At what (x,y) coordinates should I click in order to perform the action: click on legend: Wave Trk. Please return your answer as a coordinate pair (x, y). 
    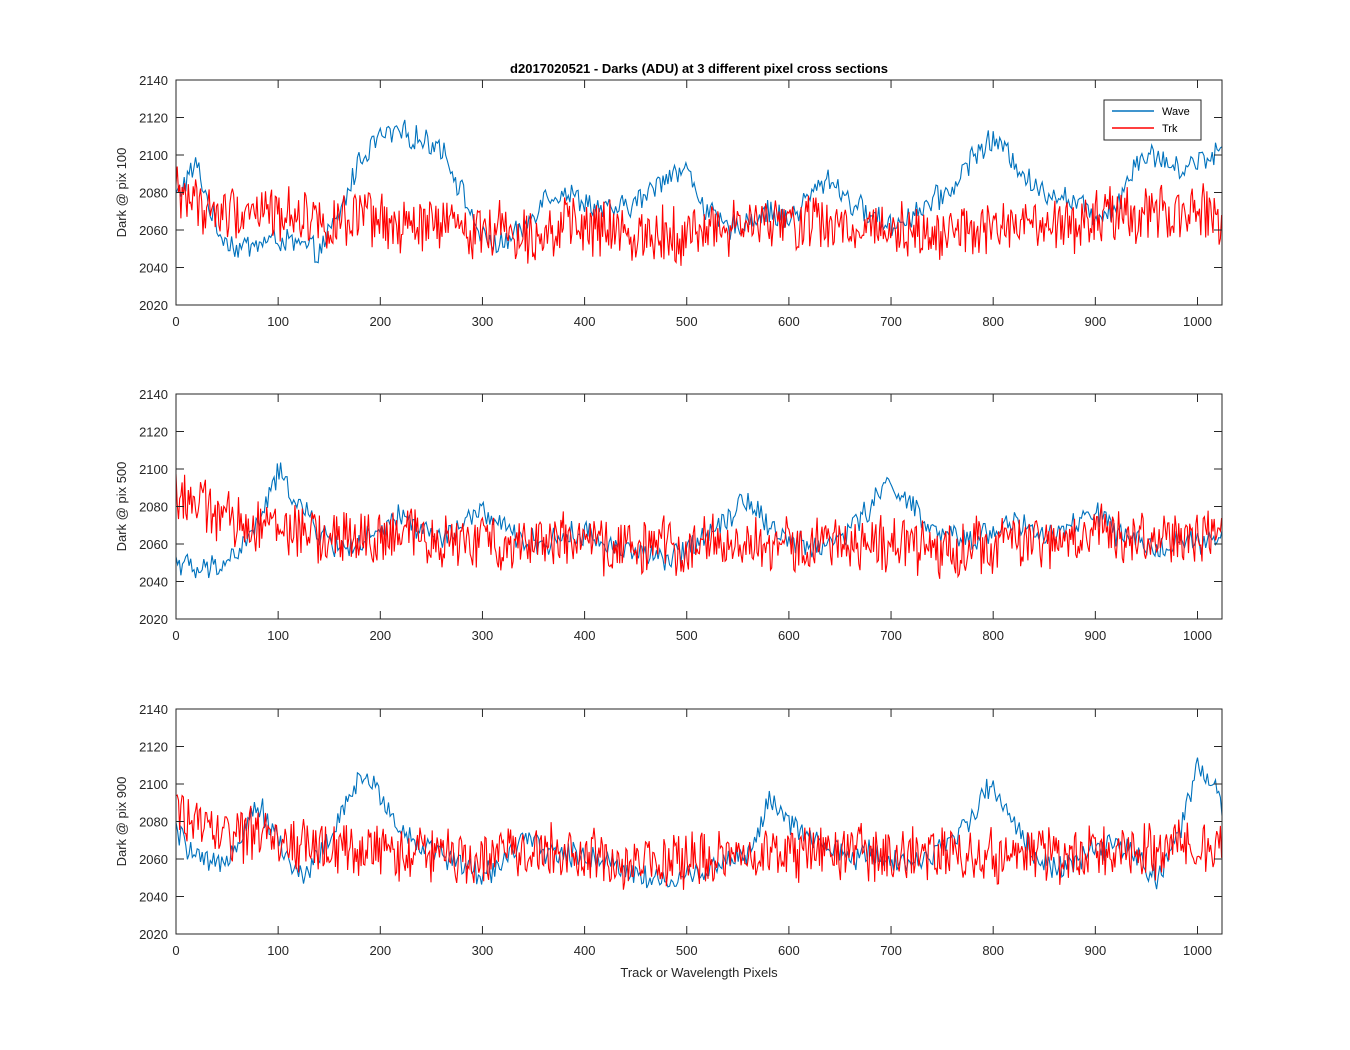
    Looking at the image, I should click on (1152, 120).